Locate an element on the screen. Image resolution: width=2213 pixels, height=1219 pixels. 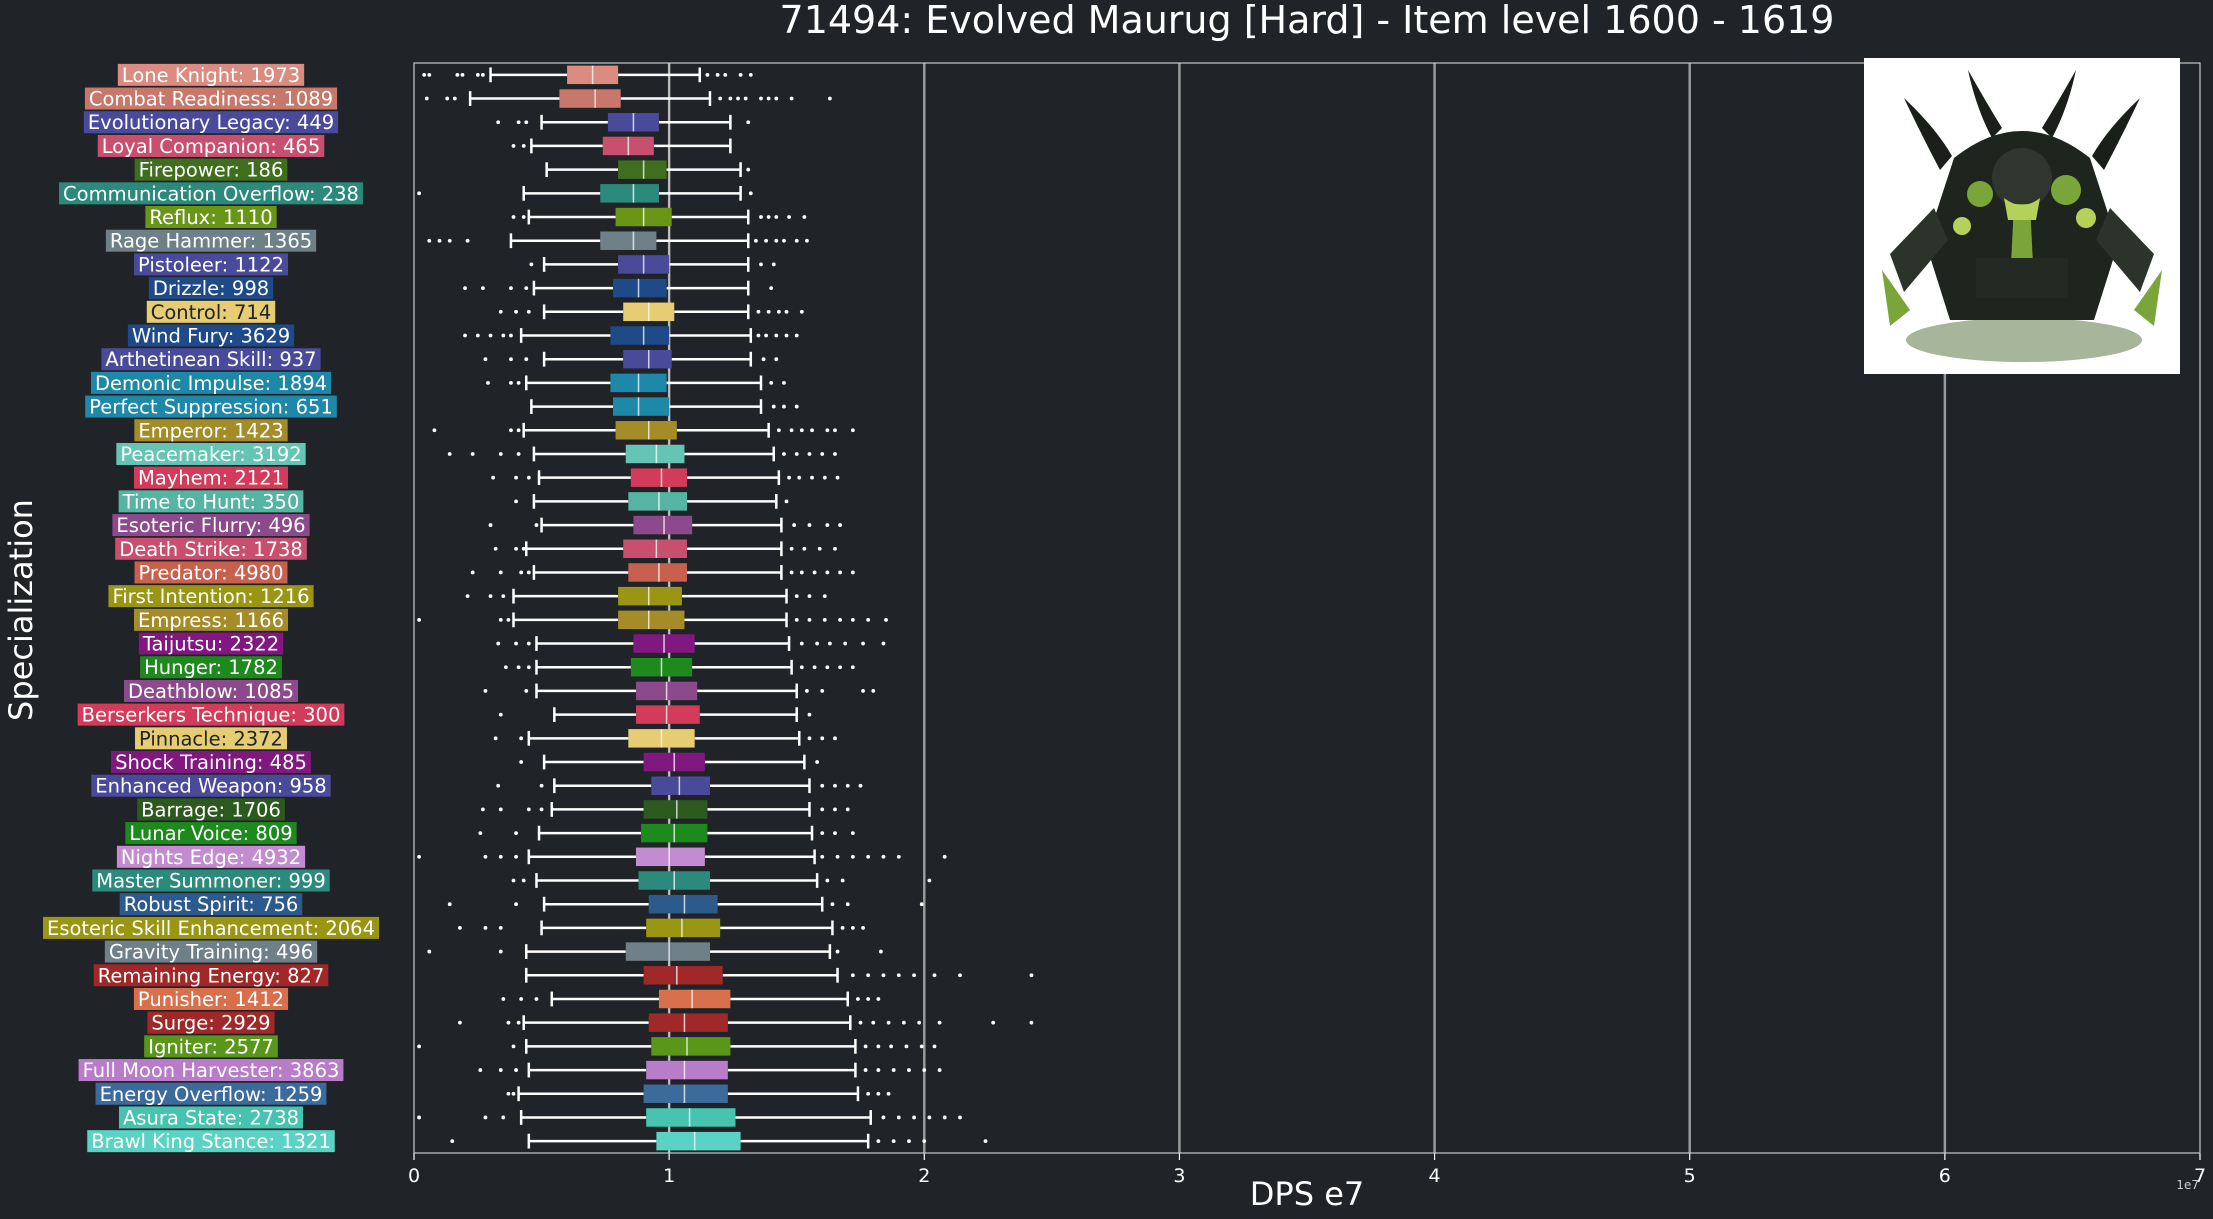
category-label: Empress: 1166 is located at coordinates (211, 620).